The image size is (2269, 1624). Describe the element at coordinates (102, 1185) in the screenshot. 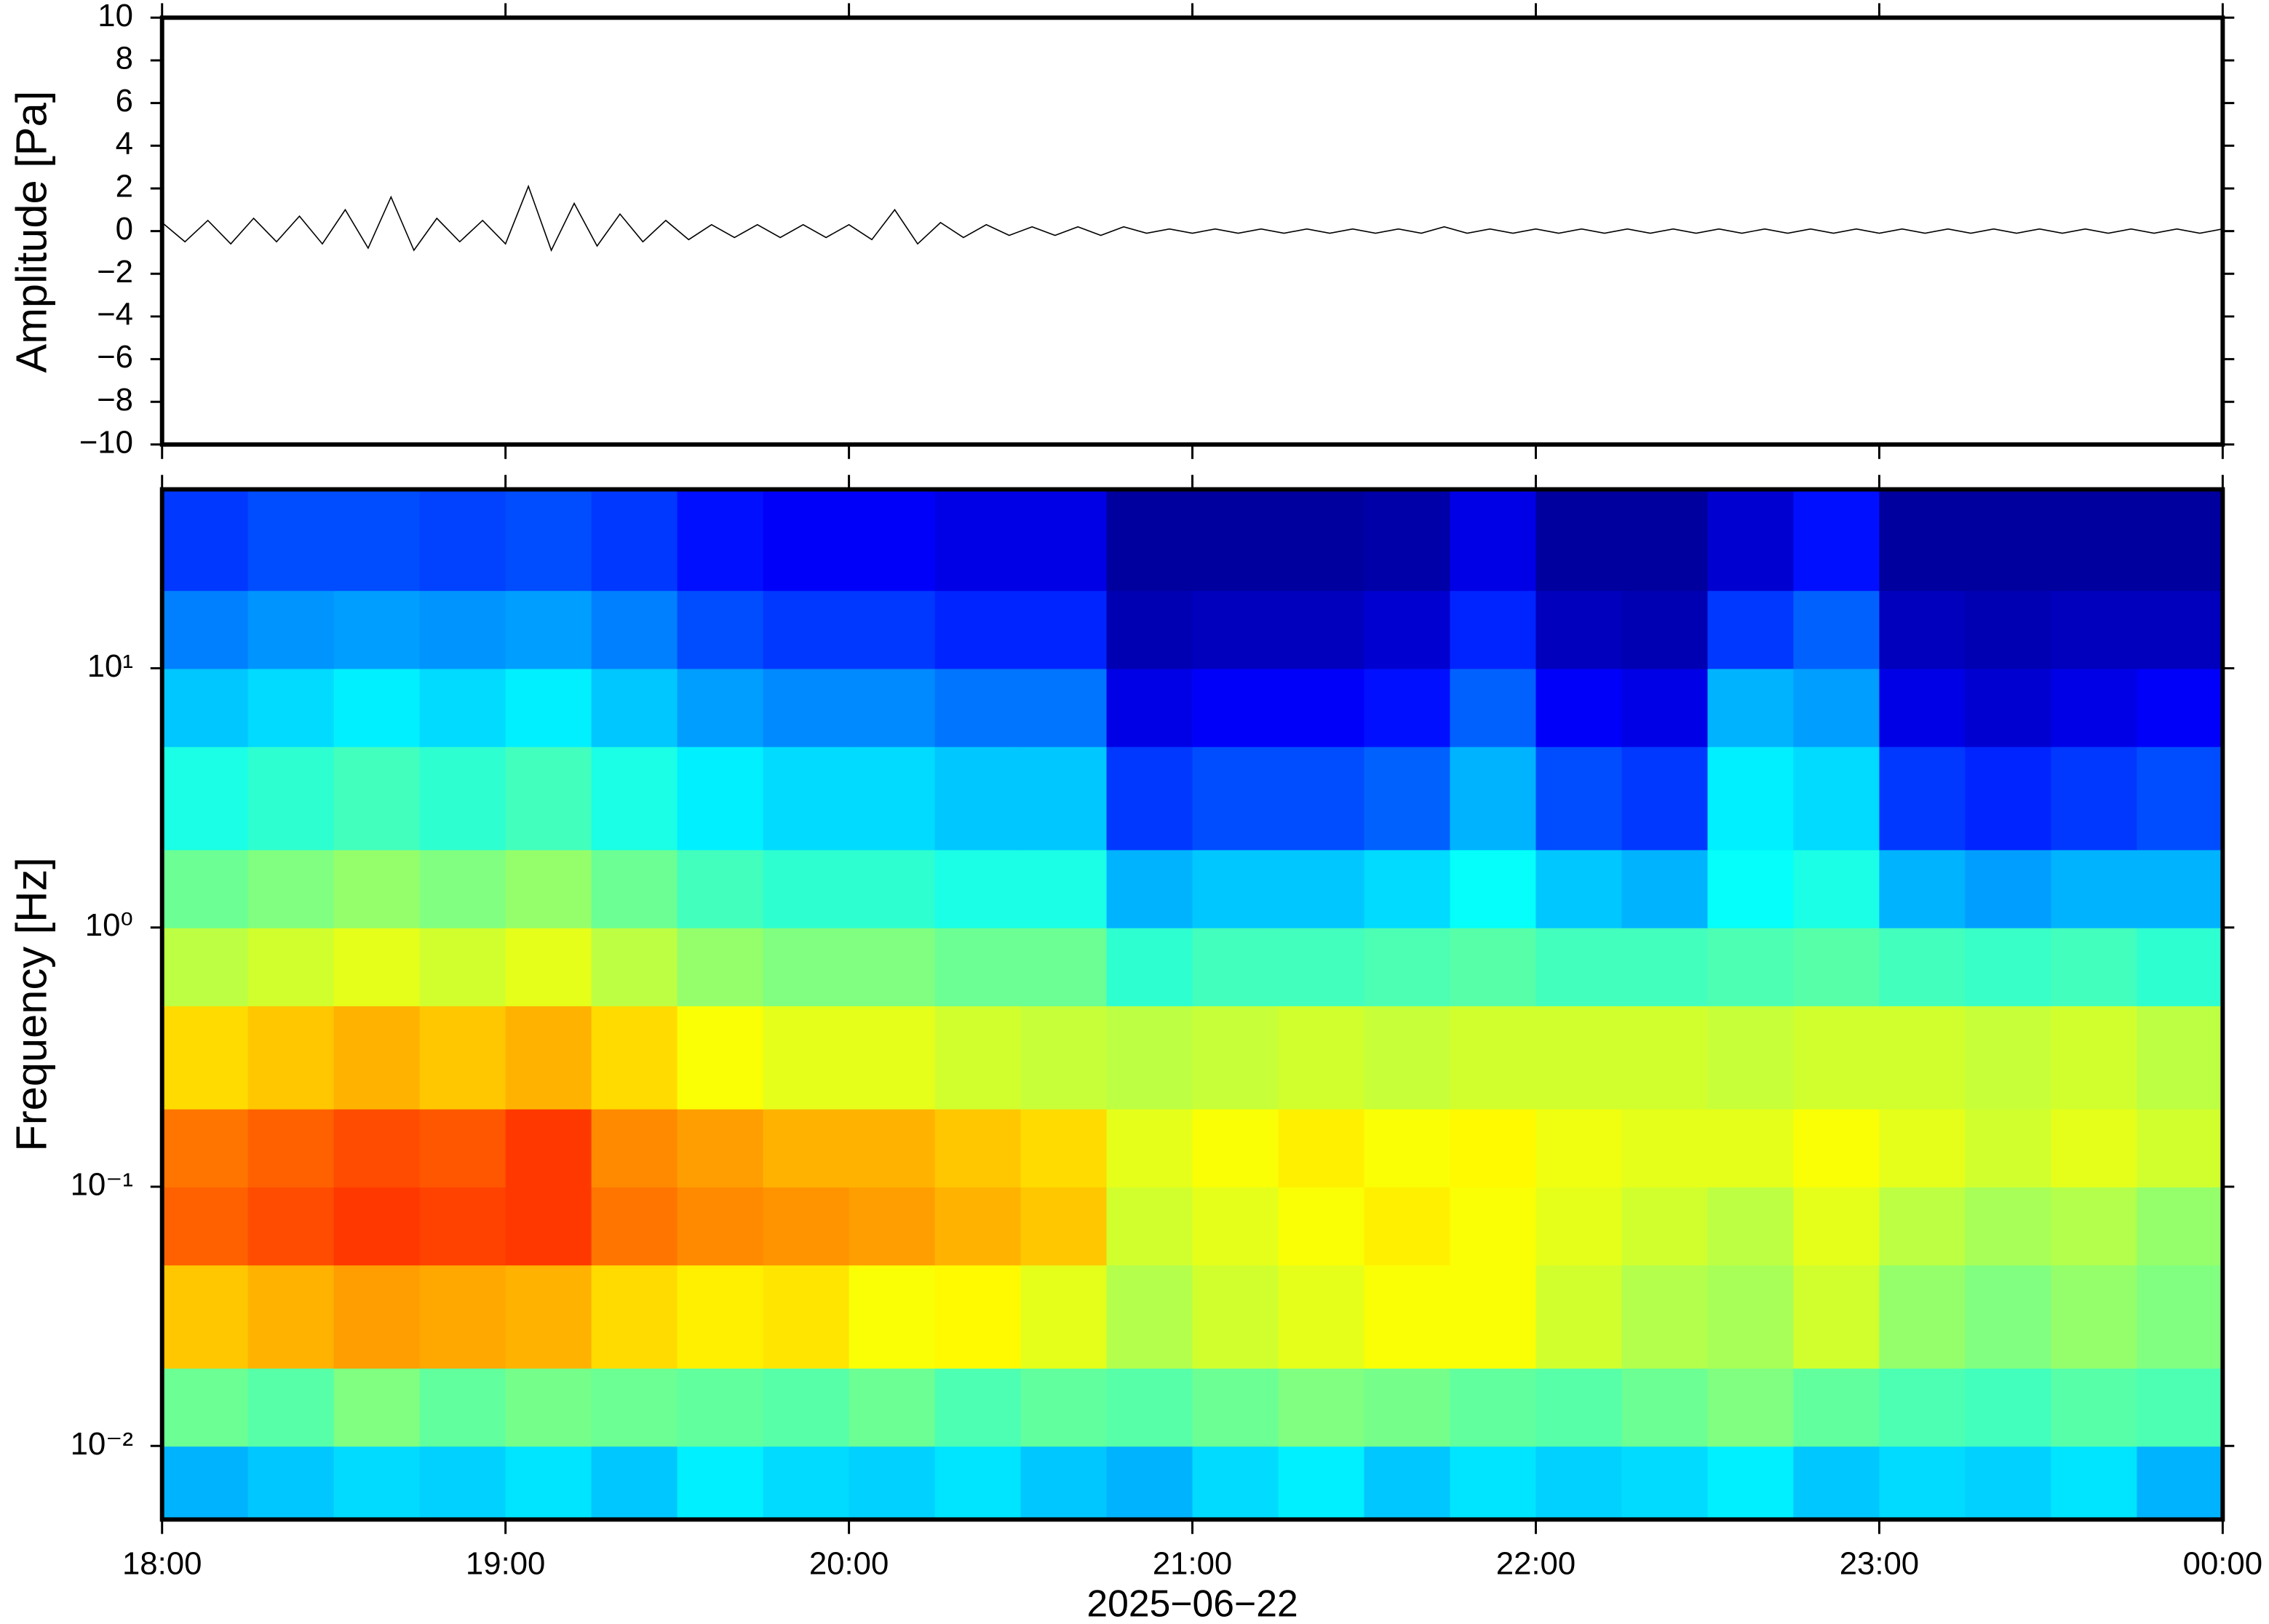

I see `y-tick-label: 10⁻¹` at that location.